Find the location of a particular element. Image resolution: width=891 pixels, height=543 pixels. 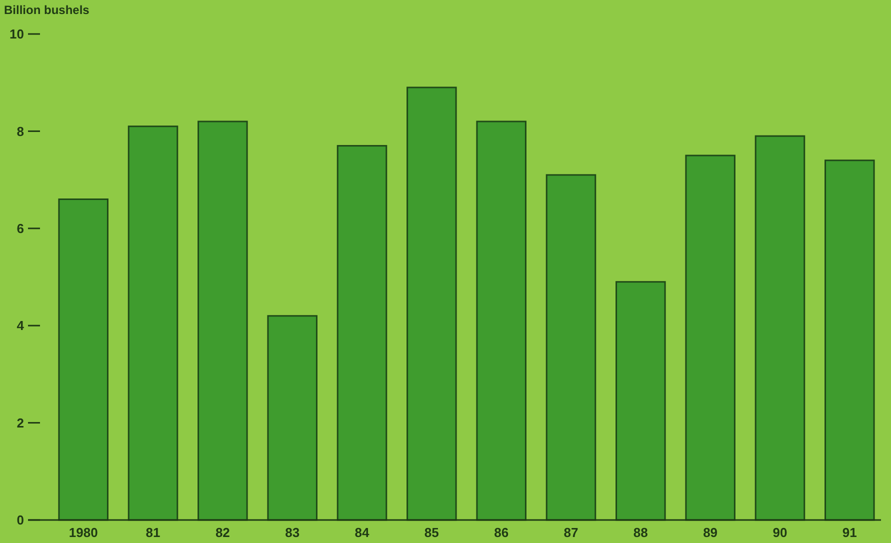

x-tick-label: 87 is located at coordinates (571, 532).